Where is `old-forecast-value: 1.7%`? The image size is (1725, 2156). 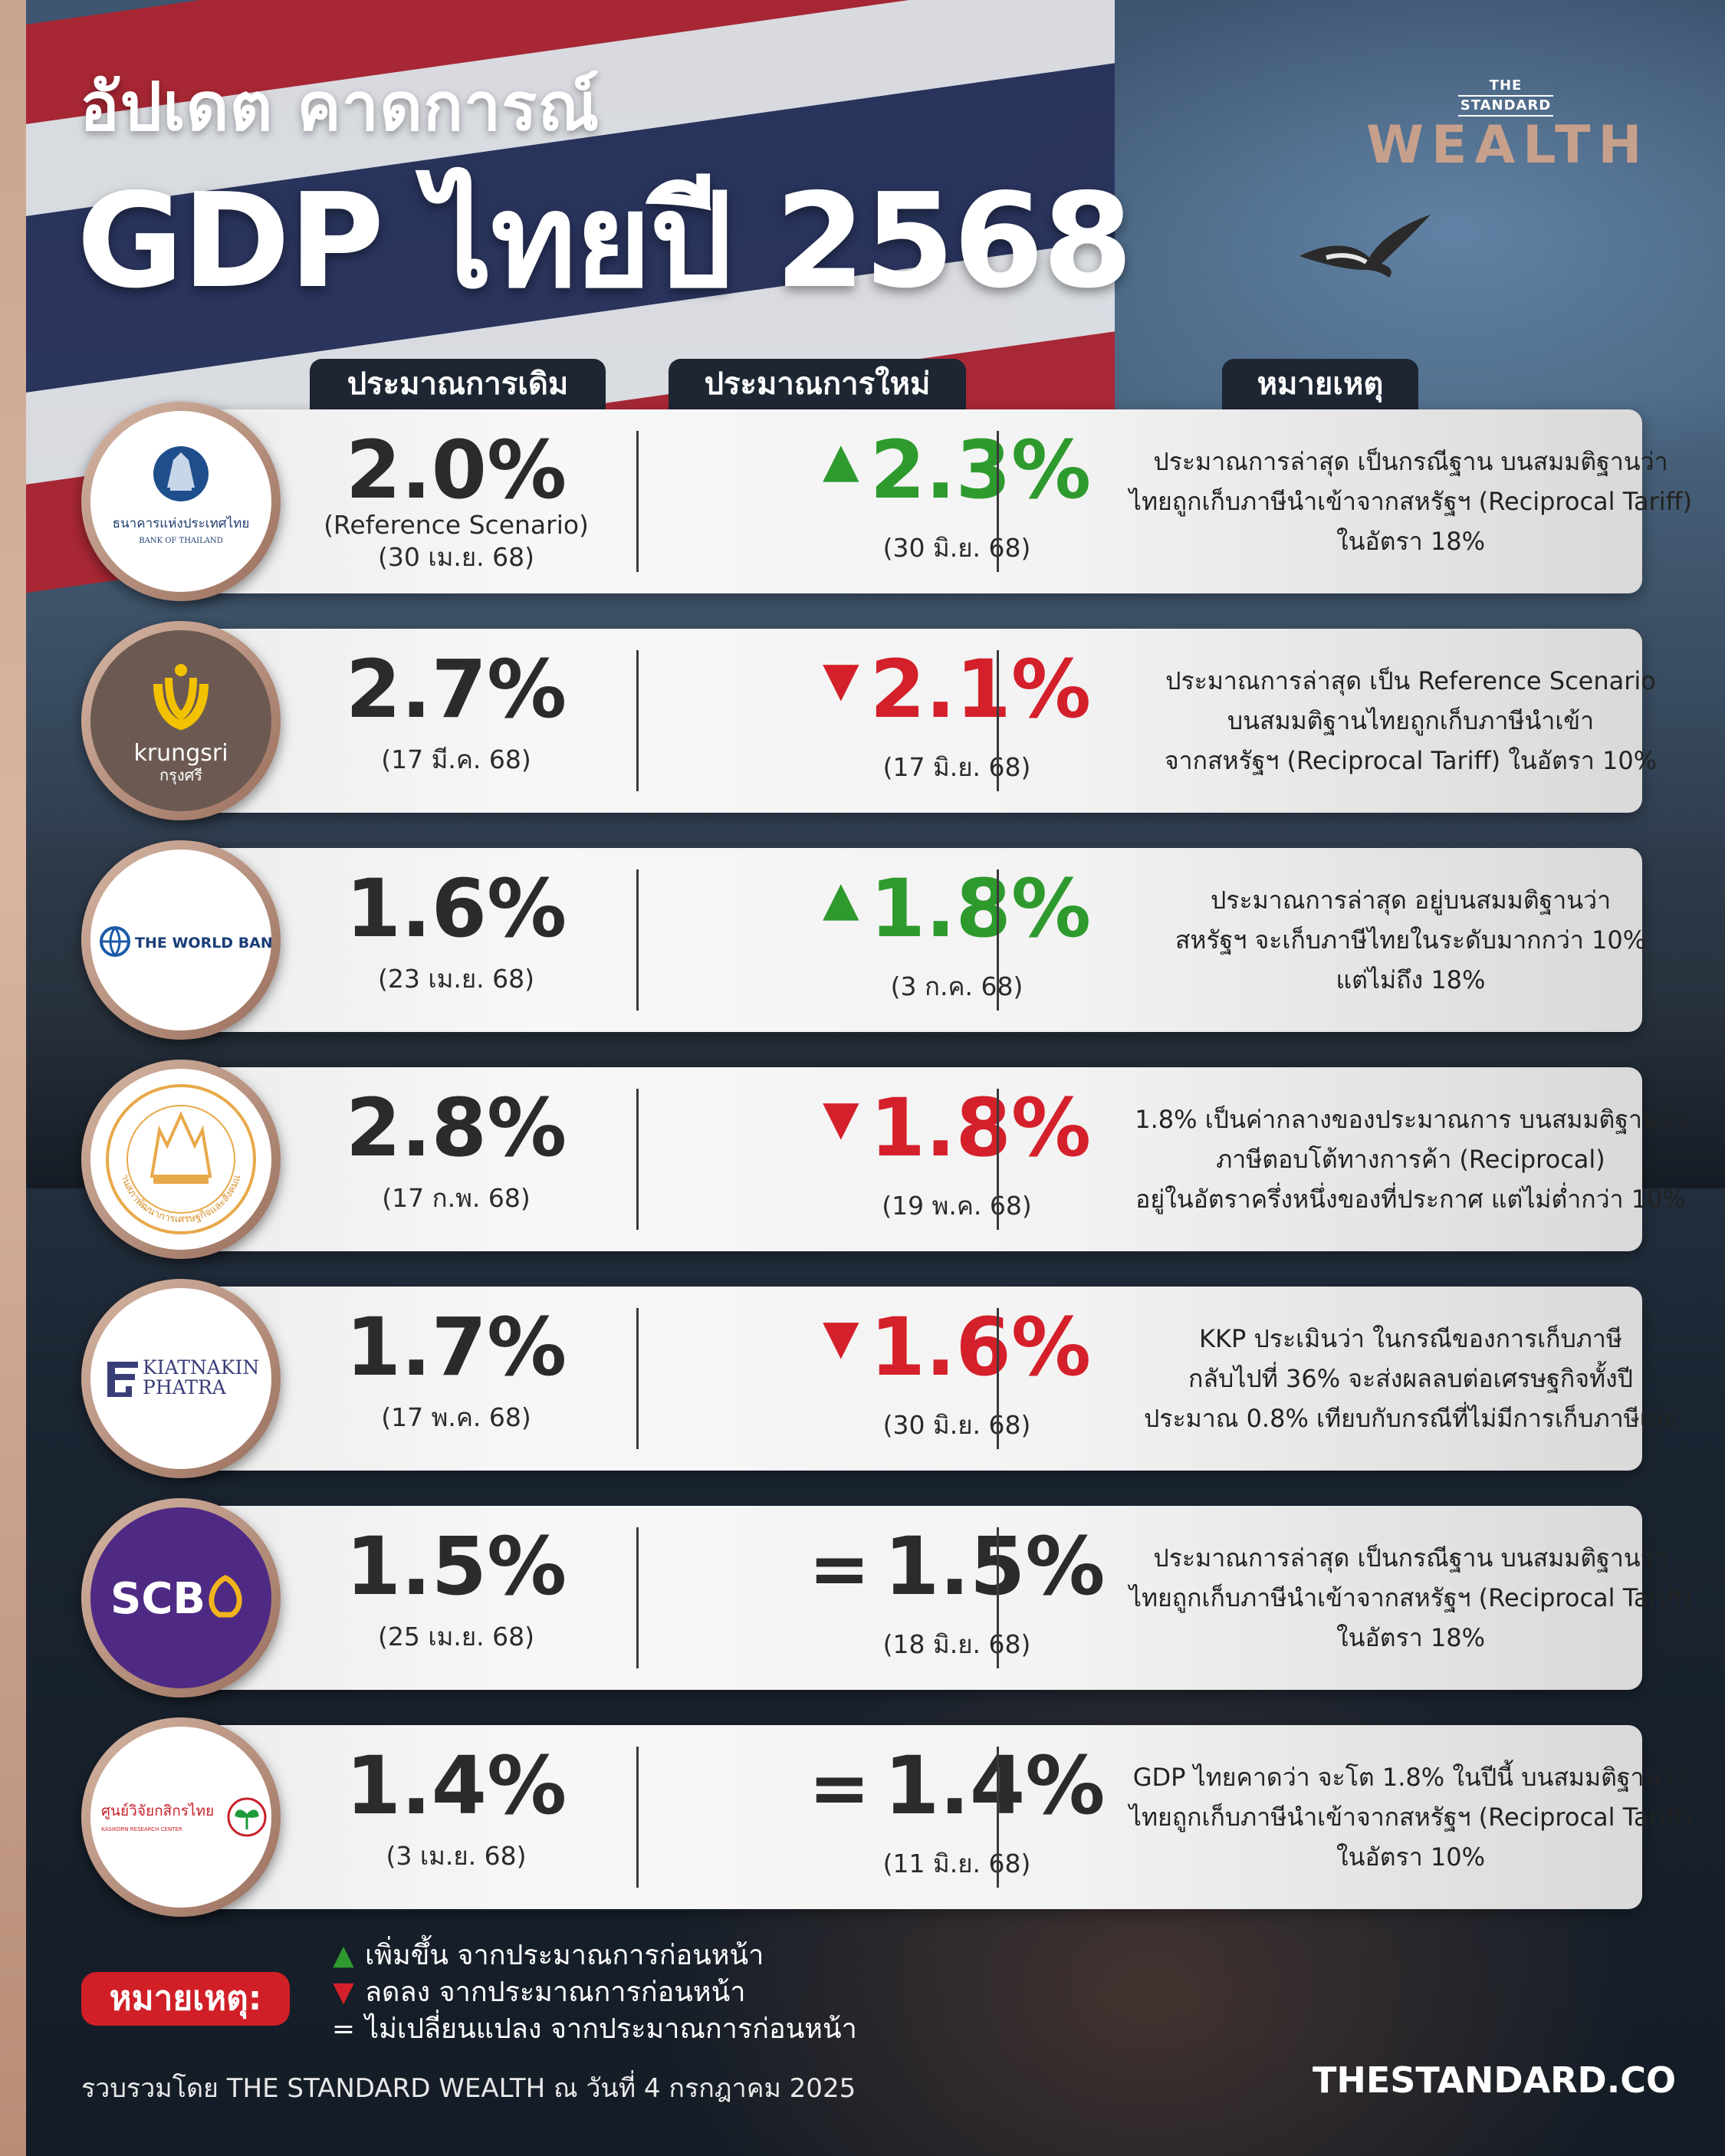 old-forecast-value: 1.7% is located at coordinates (456, 1347).